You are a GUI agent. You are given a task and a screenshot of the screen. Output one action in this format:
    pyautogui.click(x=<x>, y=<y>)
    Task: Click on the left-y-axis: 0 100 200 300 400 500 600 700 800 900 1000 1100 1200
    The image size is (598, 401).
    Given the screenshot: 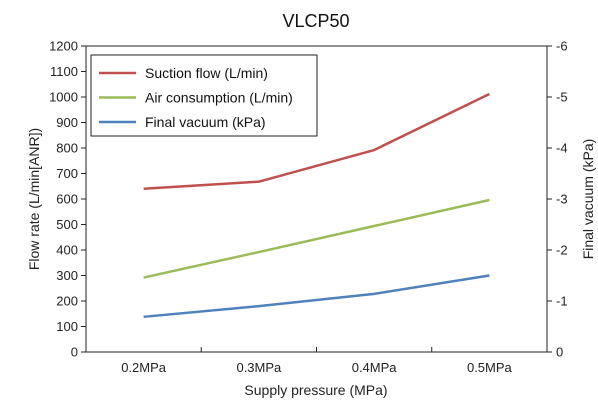 What is the action you would take?
    pyautogui.click(x=67, y=199)
    